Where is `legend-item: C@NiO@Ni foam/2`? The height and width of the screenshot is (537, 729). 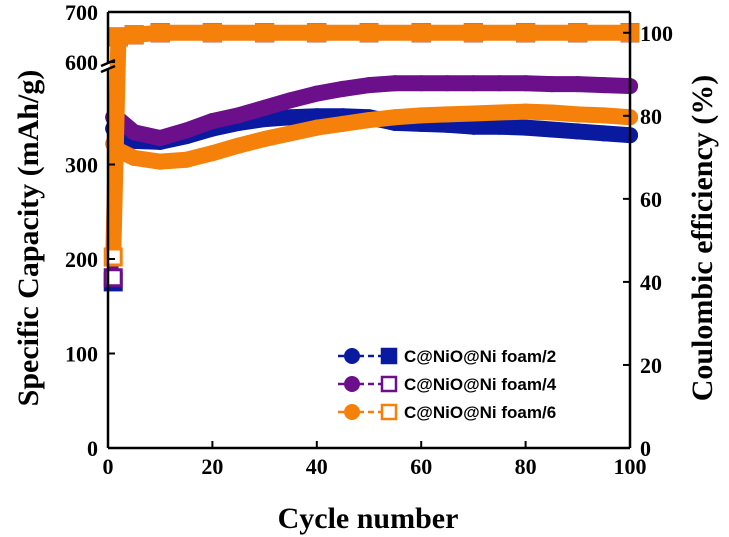 legend-item: C@NiO@Ni foam/2 is located at coordinates (447, 356).